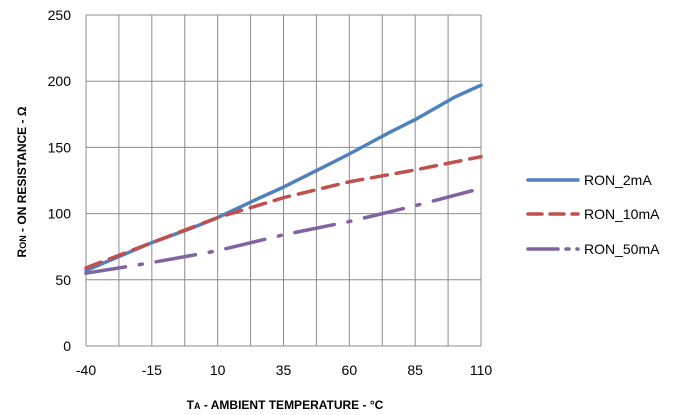  Describe the element at coordinates (415, 370) in the screenshot. I see `x-tick-label-85: 85` at that location.